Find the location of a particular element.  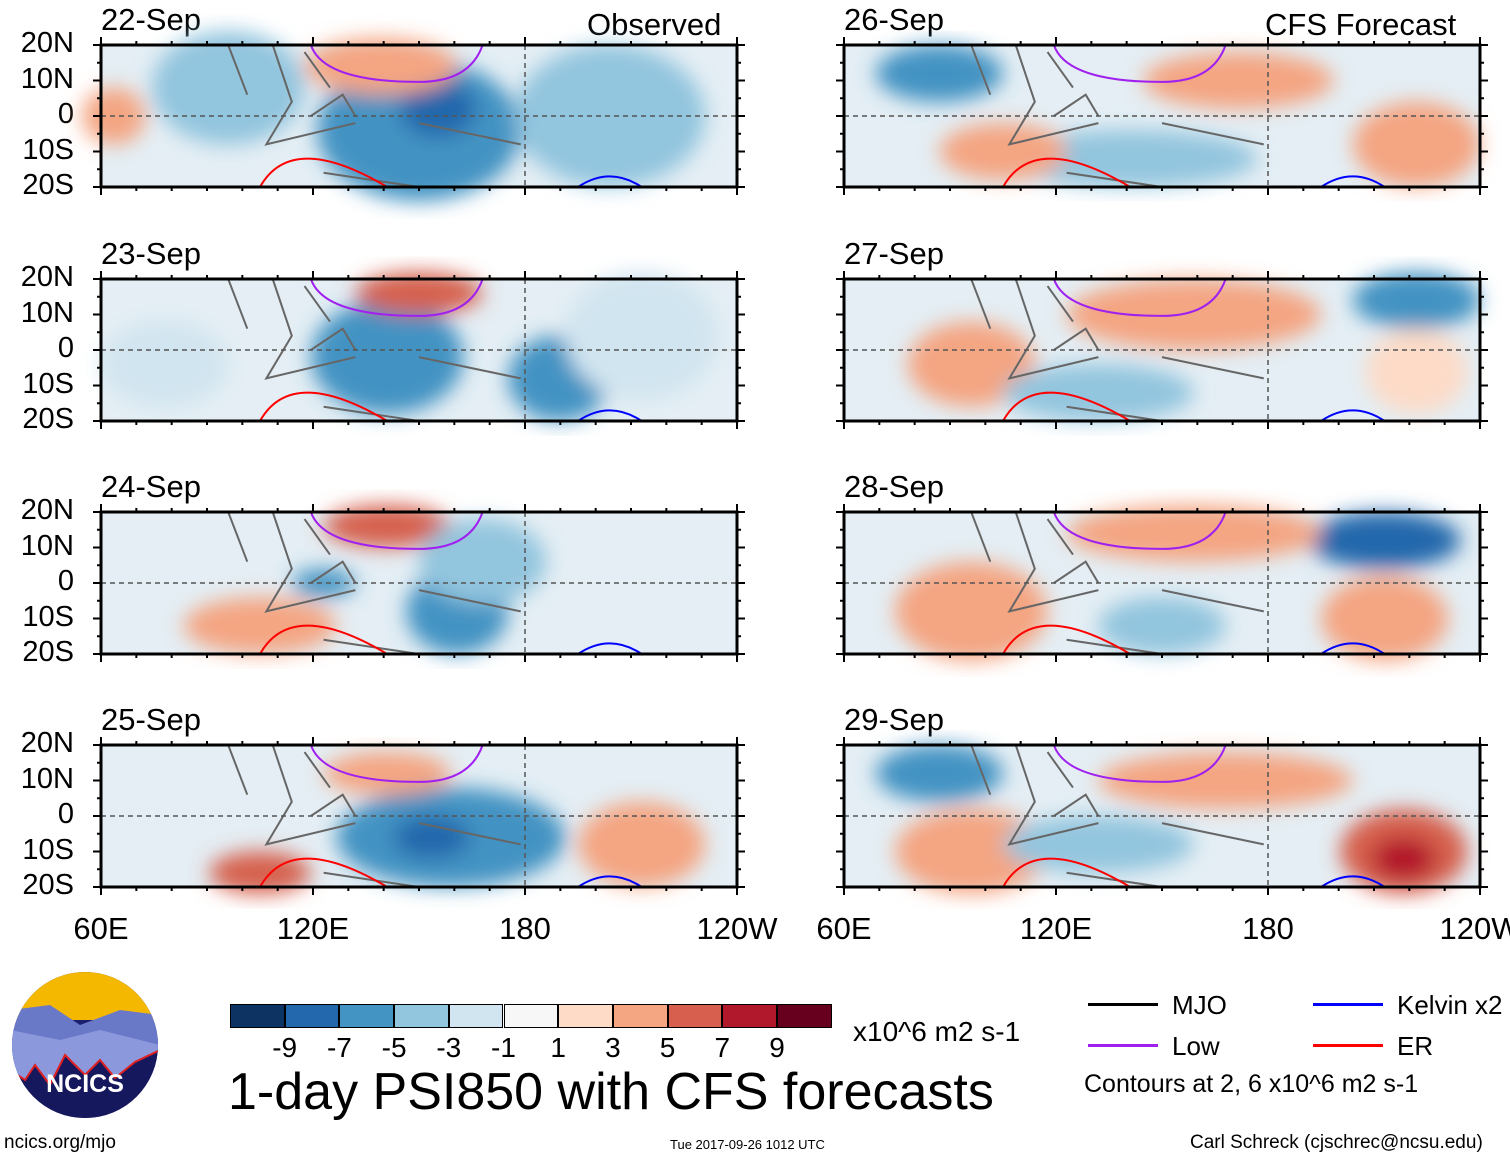

lon-tick-label: 60E is located at coordinates (844, 928).